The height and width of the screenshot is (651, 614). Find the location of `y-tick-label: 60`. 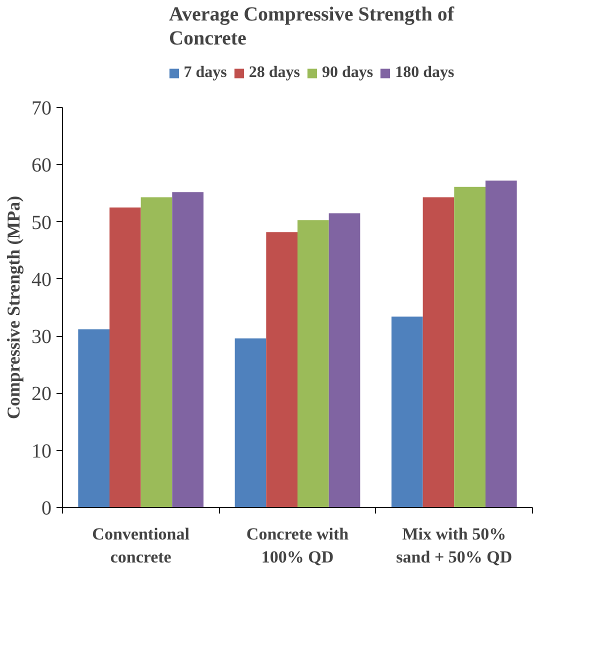

y-tick-label: 60 is located at coordinates (42, 165).